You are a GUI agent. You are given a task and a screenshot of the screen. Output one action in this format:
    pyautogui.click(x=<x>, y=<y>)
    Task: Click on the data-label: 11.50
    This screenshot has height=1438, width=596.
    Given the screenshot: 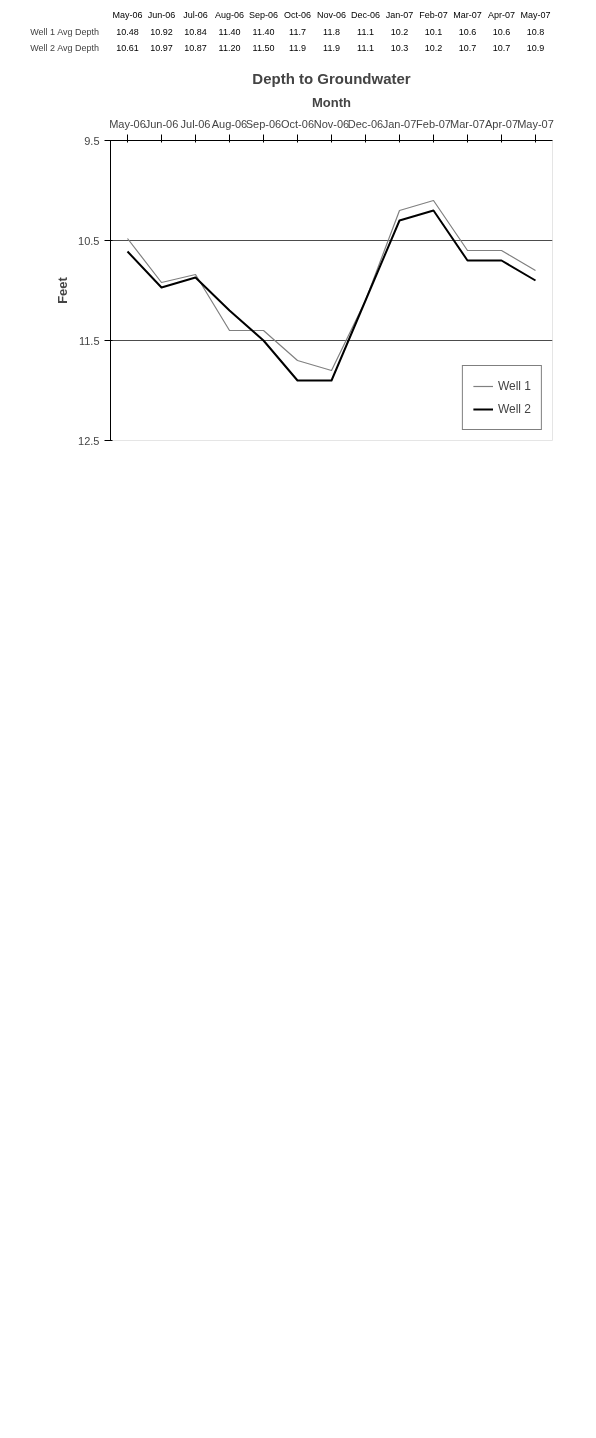 What is the action you would take?
    pyautogui.click(x=263, y=47)
    